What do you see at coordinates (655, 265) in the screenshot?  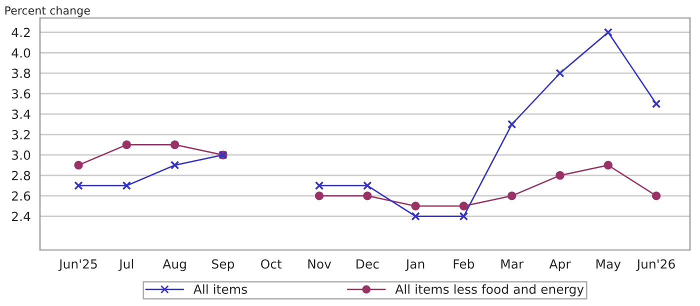 I see `x-tick-label: Jun'26` at bounding box center [655, 265].